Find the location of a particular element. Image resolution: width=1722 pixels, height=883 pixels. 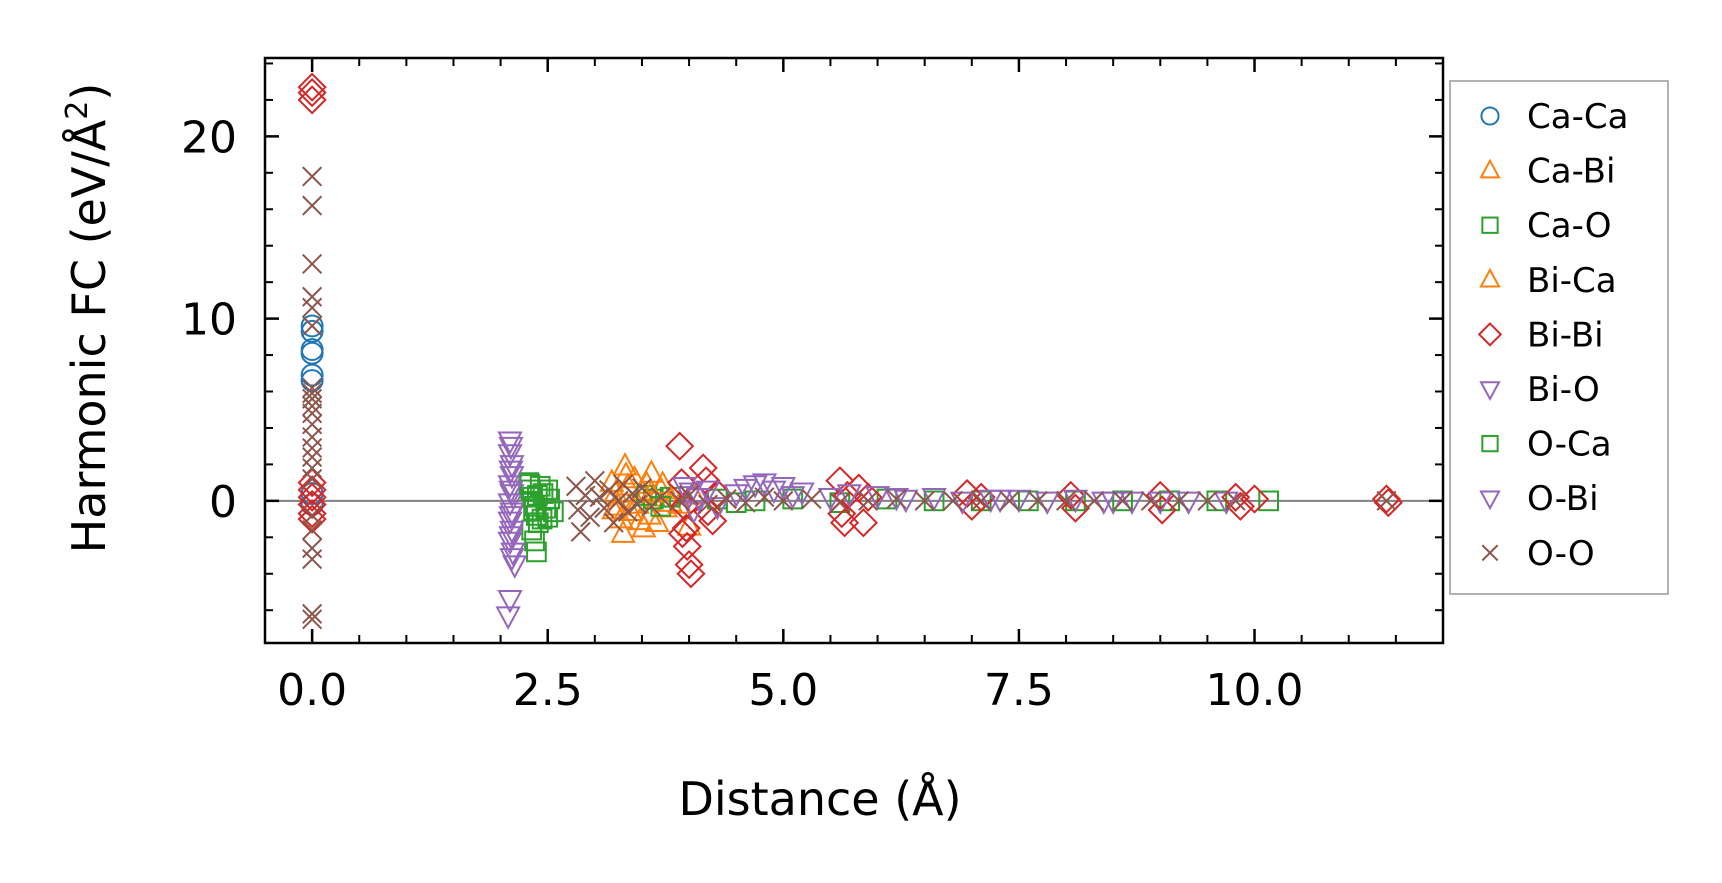

y-axis-label-superscript: 2 is located at coordinates (77, 110).